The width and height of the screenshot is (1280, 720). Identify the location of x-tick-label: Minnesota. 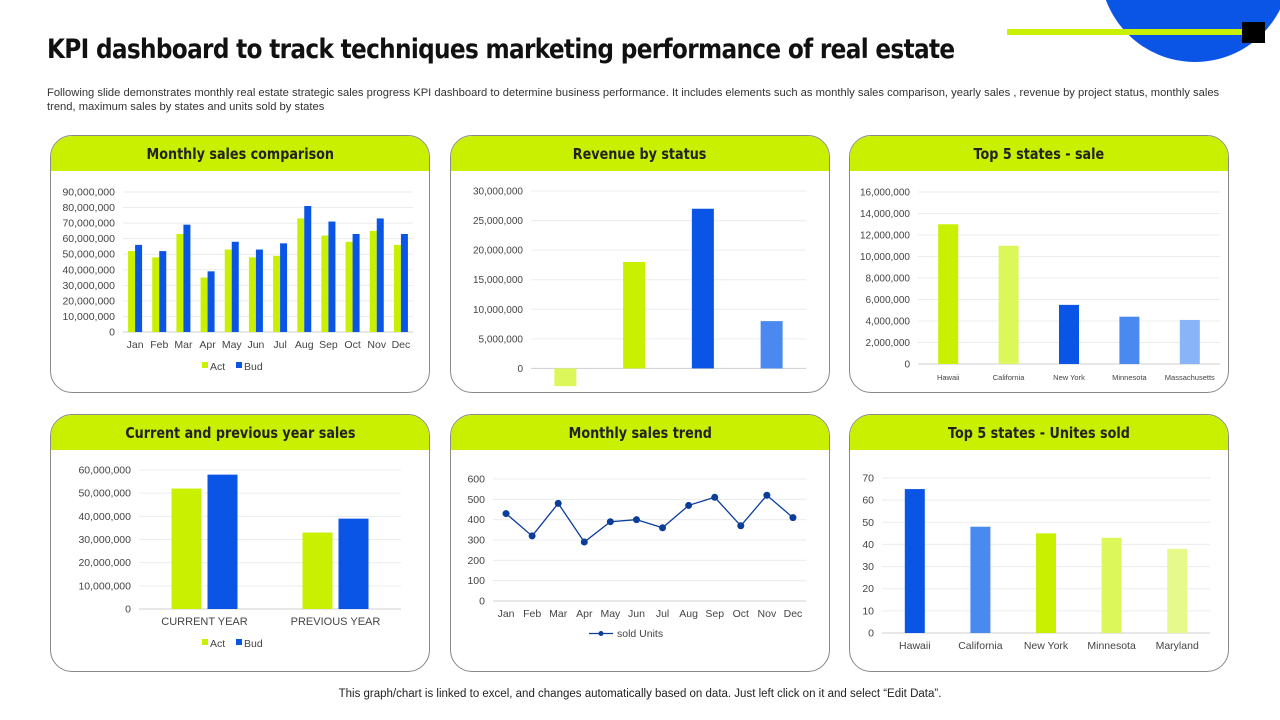
(1129, 377).